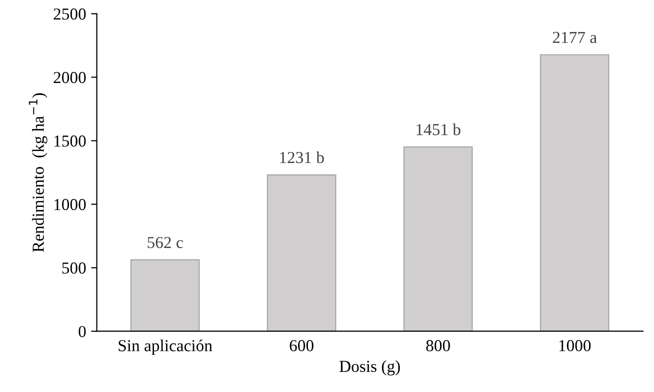  What do you see at coordinates (70, 14) in the screenshot?
I see `y-tick-label: 2500` at bounding box center [70, 14].